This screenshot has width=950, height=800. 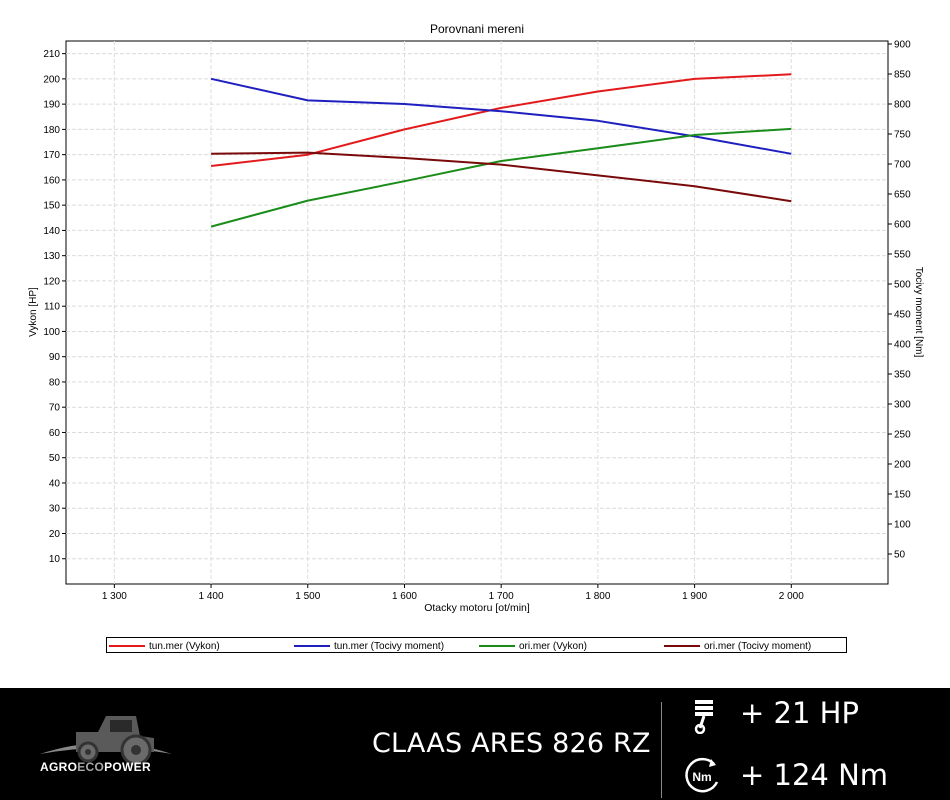 I want to click on logo-tractor-window, so click(x=121, y=726).